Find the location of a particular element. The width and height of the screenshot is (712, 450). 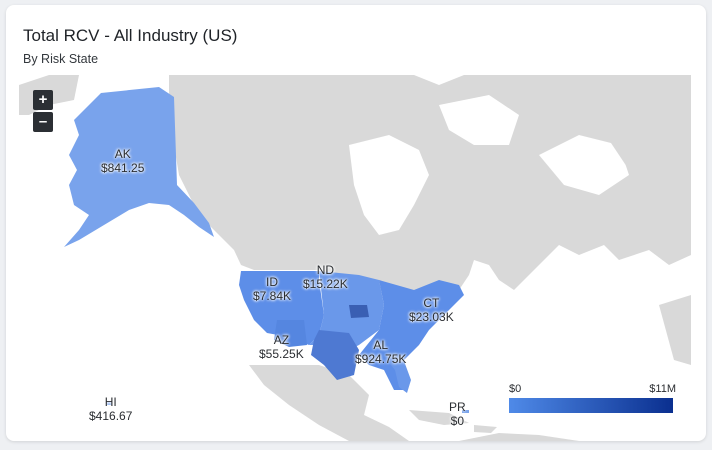

legend-max-label: $11M is located at coordinates (662, 389).